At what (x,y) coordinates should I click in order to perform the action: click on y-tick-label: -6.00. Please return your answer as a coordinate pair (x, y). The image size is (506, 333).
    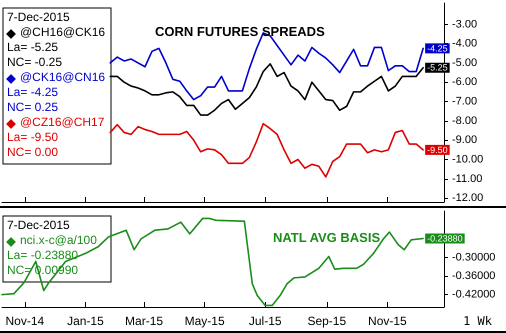
    Looking at the image, I should click on (465, 82).